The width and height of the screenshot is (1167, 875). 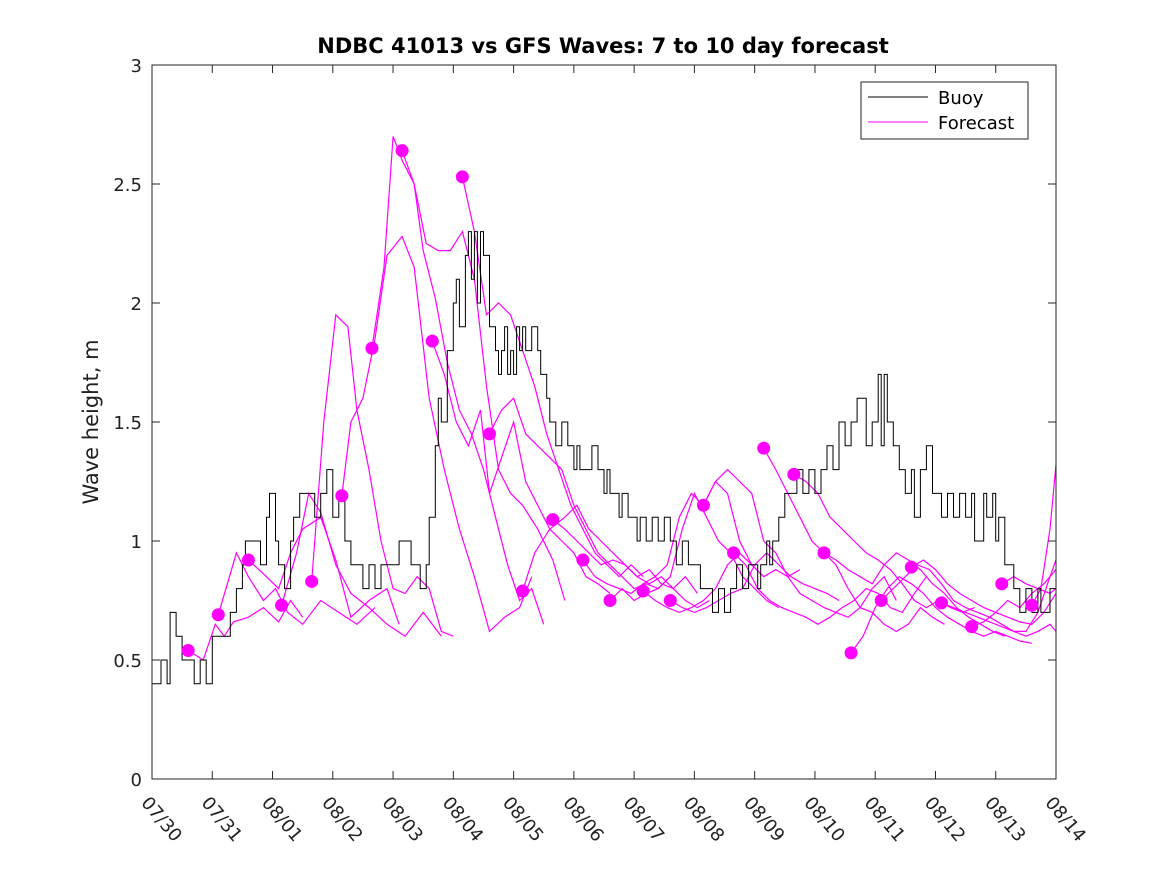 What do you see at coordinates (160, 819) in the screenshot?
I see `x-tick-label: 07/30` at bounding box center [160, 819].